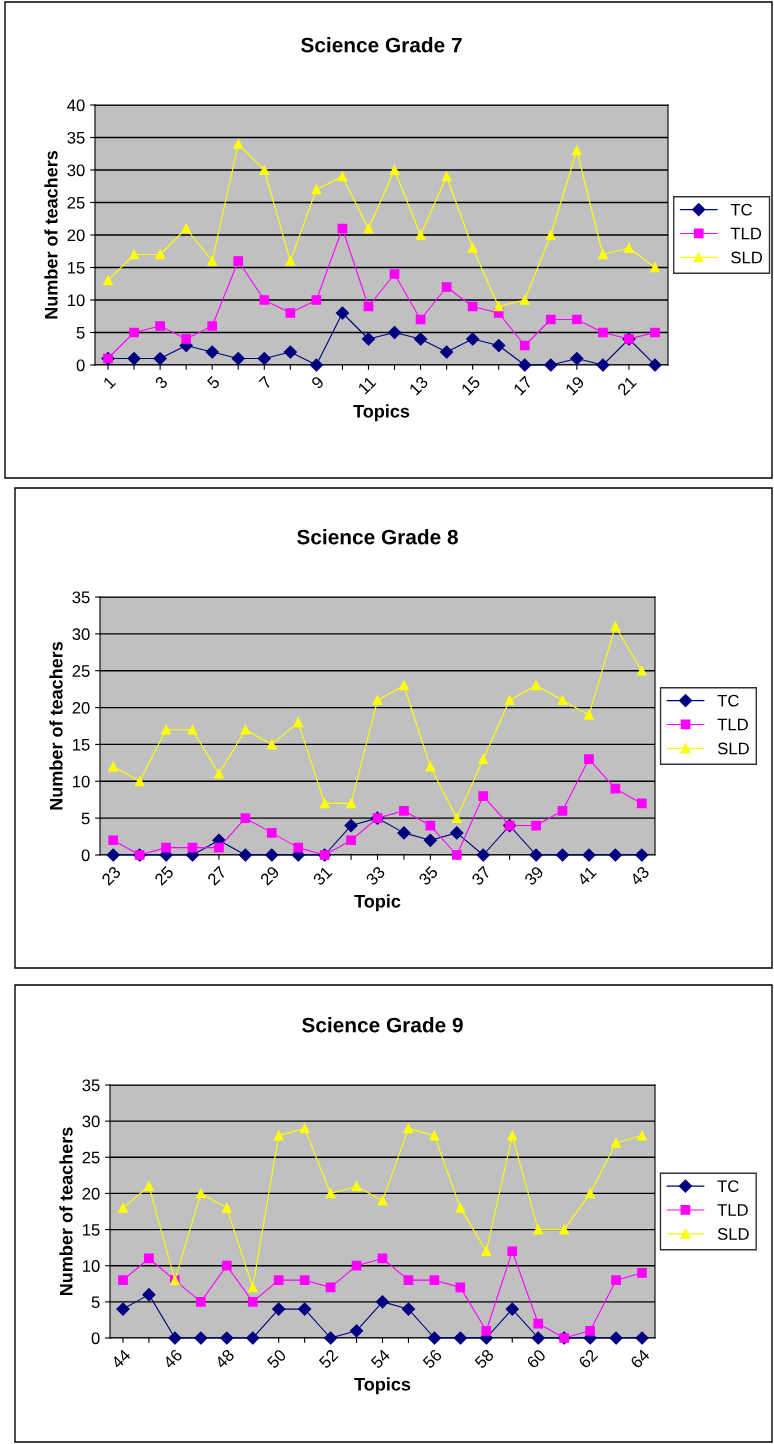  Describe the element at coordinates (536, 1358) in the screenshot. I see `x-tick-label: 60` at that location.